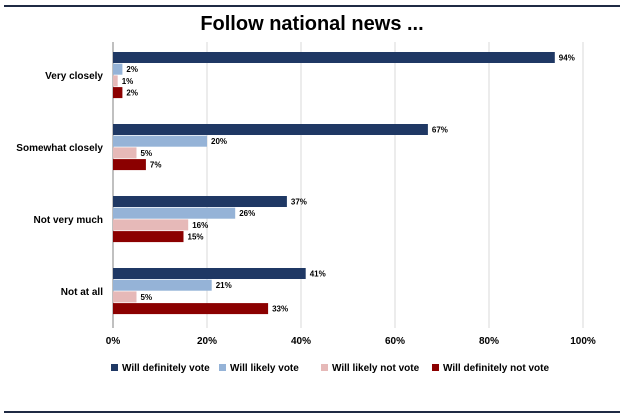 This screenshot has height=418, width=624. Describe the element at coordinates (299, 202) in the screenshot. I see `data-label: 37%` at that location.